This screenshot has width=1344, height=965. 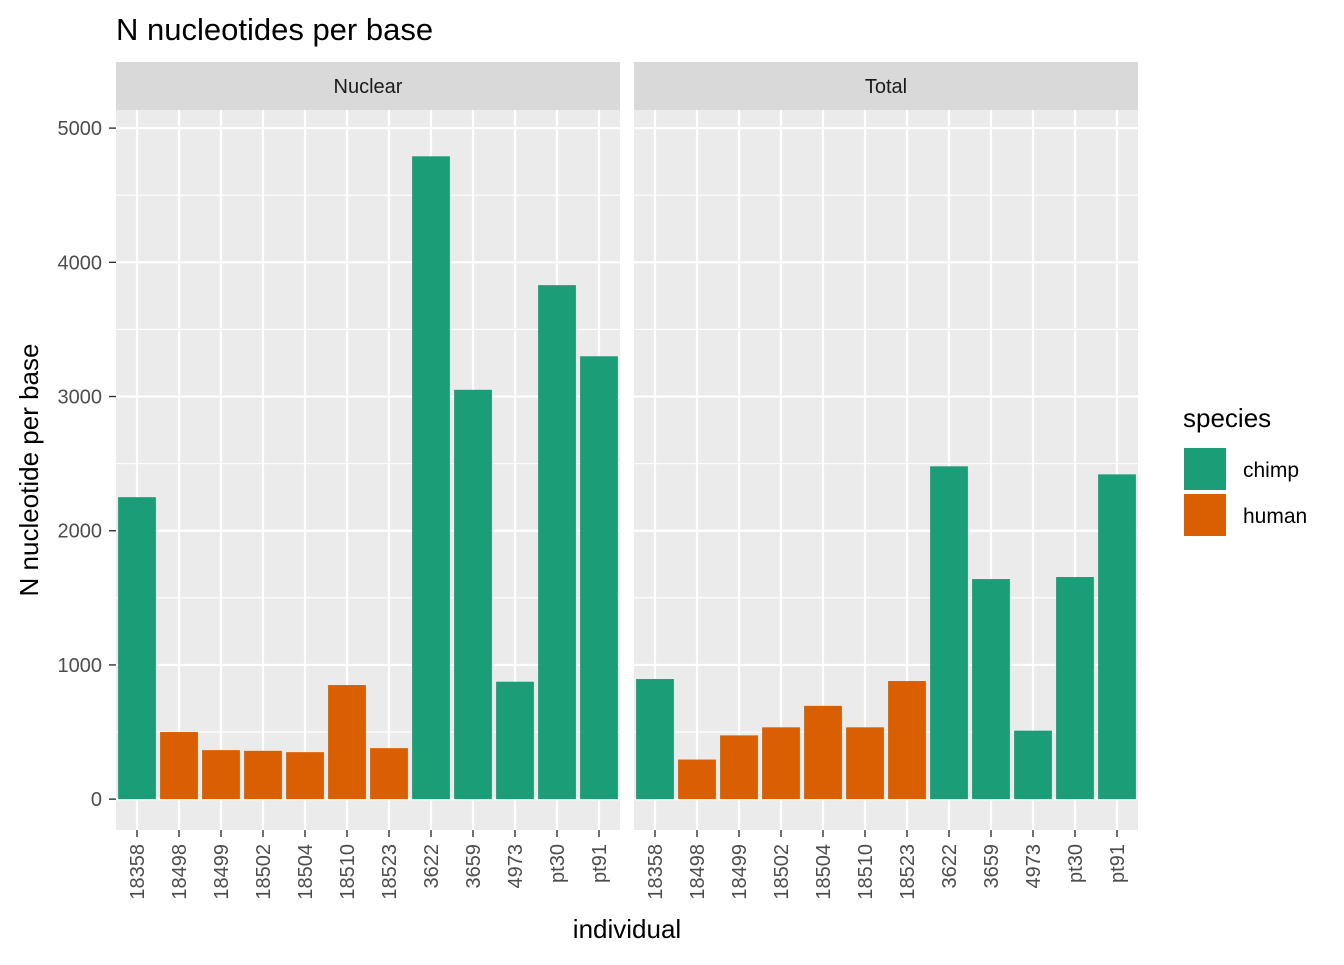 I want to click on legend-title: species, so click(x=1227, y=418).